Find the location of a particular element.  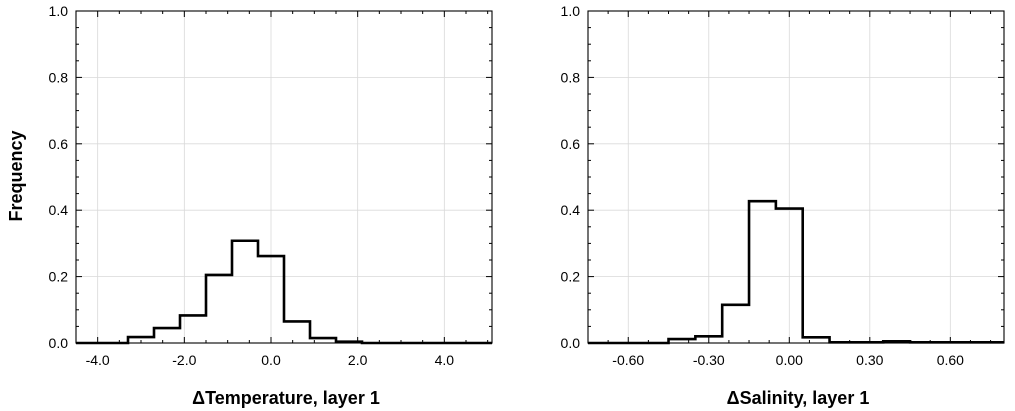

salinity-xlabel: ΔSalinity, layer 1 is located at coordinates (798, 398).